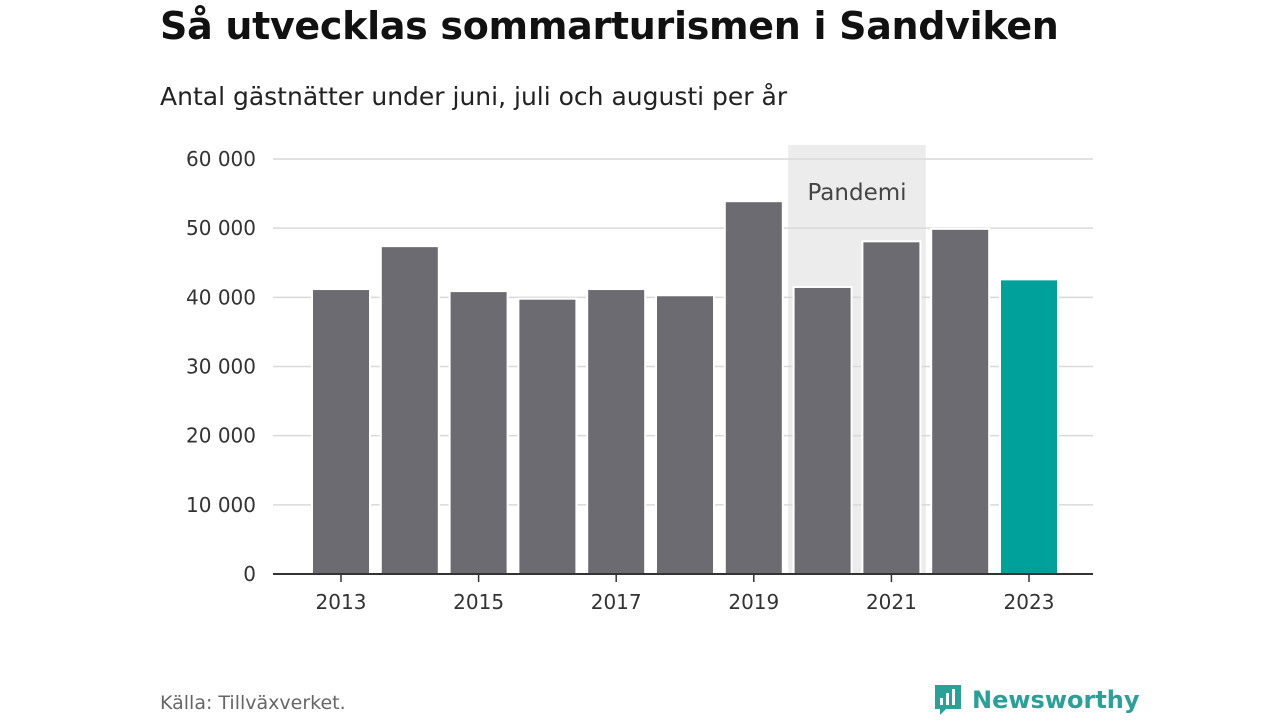 The image size is (1280, 720). I want to click on y-tick-label: 60 000, so click(221, 159).